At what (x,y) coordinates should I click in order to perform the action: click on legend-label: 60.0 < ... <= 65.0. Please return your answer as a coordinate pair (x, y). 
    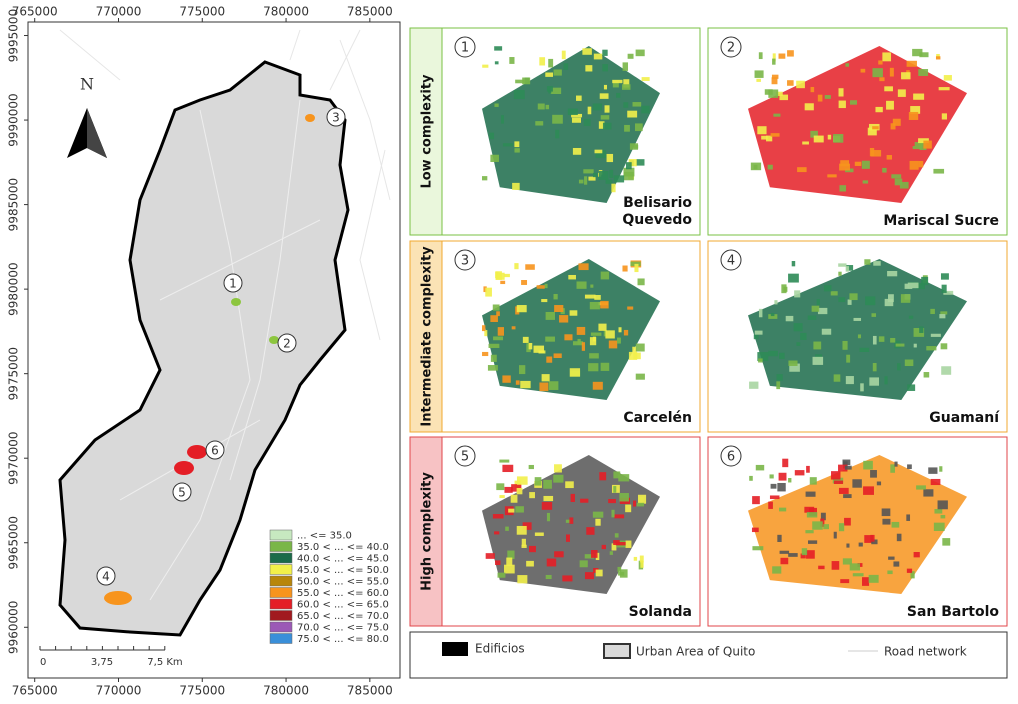
    Looking at the image, I should click on (343, 605).